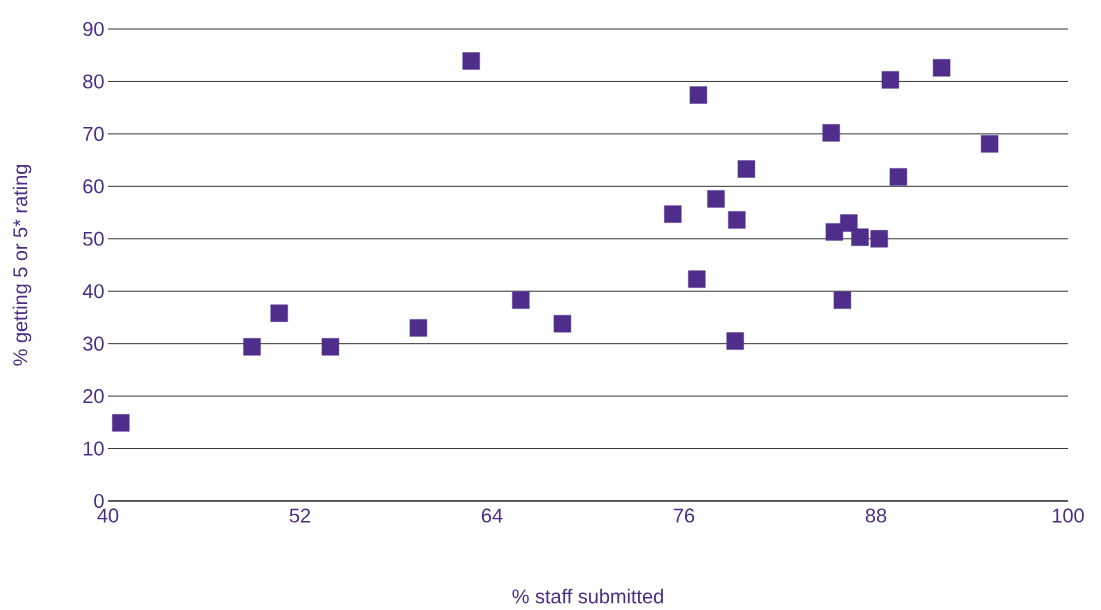 Image resolution: width=1101 pixels, height=610 pixels. What do you see at coordinates (93, 133) in the screenshot?
I see `y-tick-label: 70` at bounding box center [93, 133].